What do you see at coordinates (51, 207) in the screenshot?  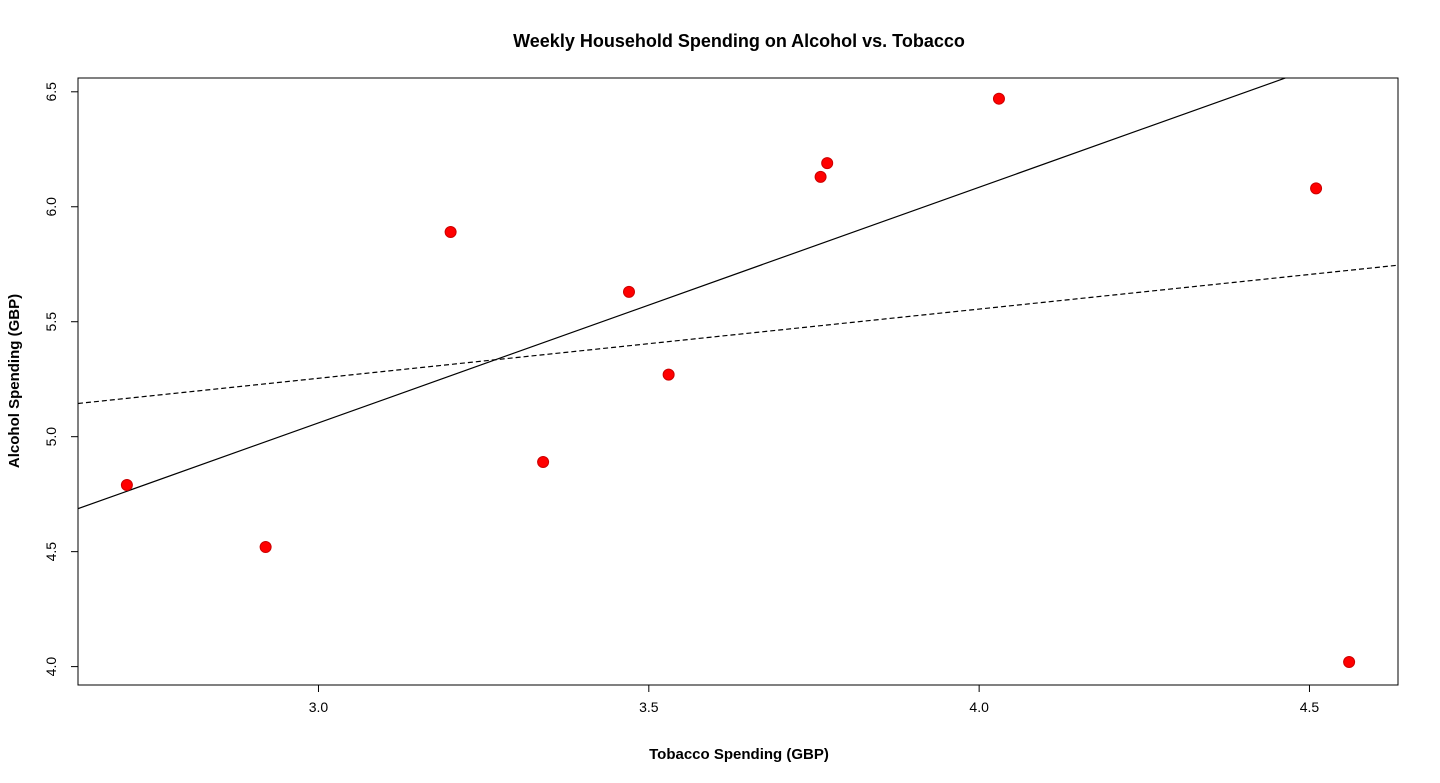 I see `y-tick-label: 6.0` at bounding box center [51, 207].